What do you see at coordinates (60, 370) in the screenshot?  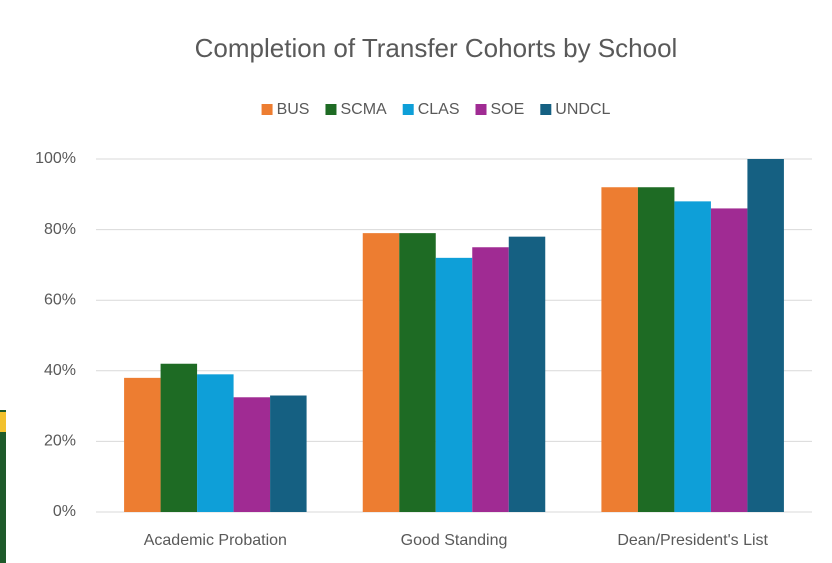 I see `y-tick-label: 40%` at bounding box center [60, 370].